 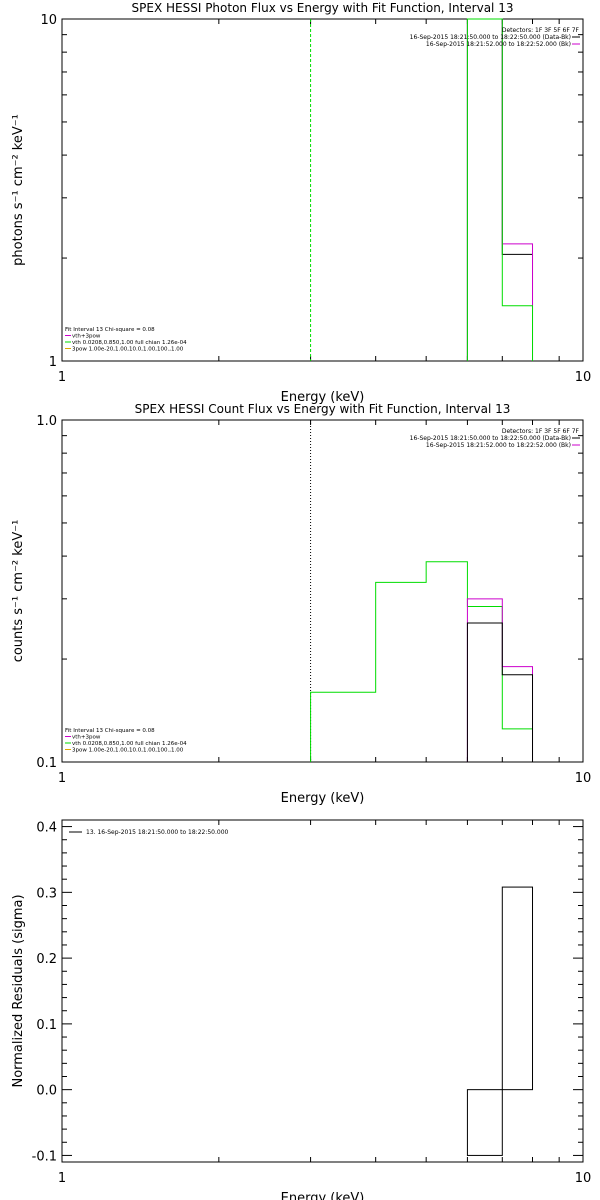 I want to click on y-tick-label: 0.3, so click(x=46, y=893).